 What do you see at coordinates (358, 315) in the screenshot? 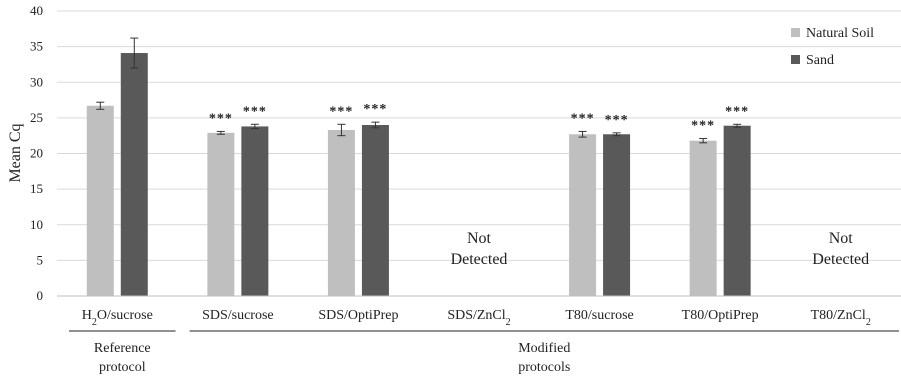
I see `category-label: SDS/OptiPrep` at bounding box center [358, 315].